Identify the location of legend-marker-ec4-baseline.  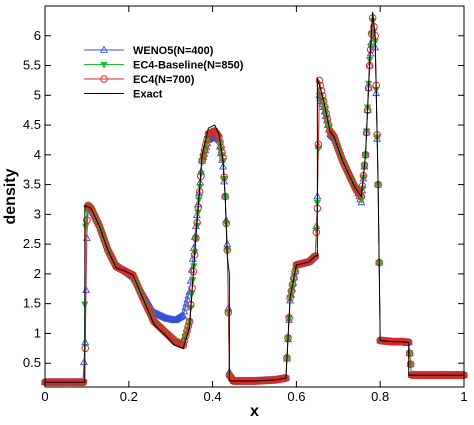
(104, 65).